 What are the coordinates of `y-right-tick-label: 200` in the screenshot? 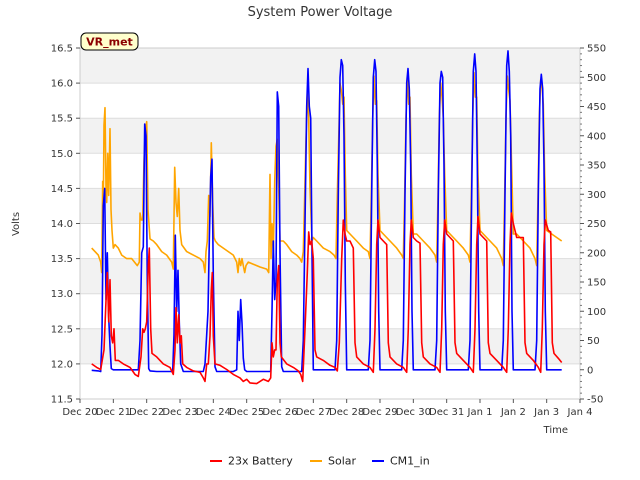 It's located at (596, 253).